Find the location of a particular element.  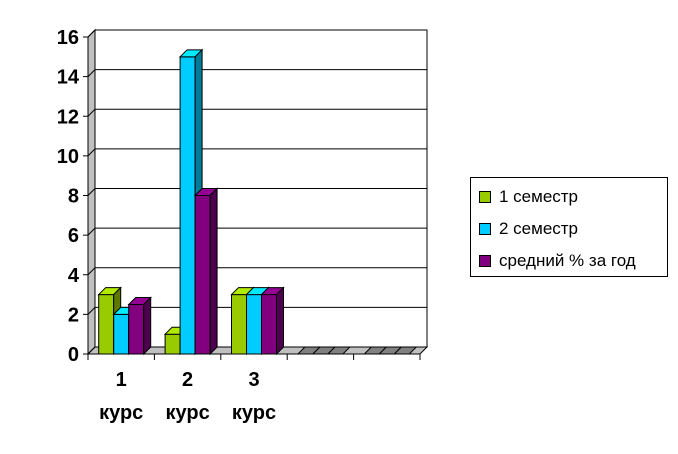

y-axis-ticks: 0 2 4 6 8 10 12 14 16 is located at coordinates (68, 196).